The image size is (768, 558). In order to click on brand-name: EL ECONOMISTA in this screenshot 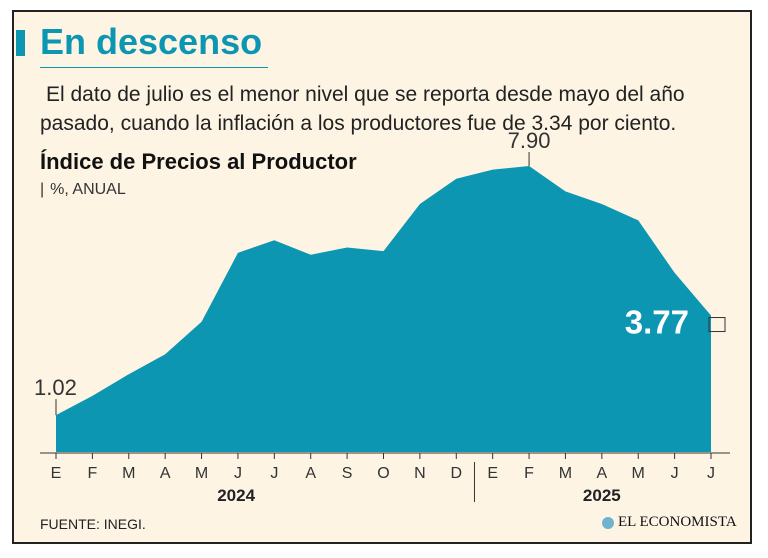, I will do `click(677, 522)`.